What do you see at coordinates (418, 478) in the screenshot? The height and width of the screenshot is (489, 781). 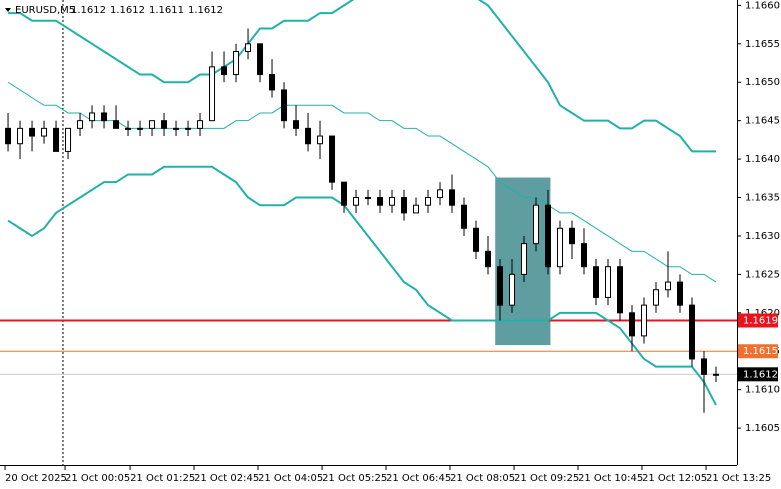 I see `x-tick-label: 21 Oct 06:45` at bounding box center [418, 478].